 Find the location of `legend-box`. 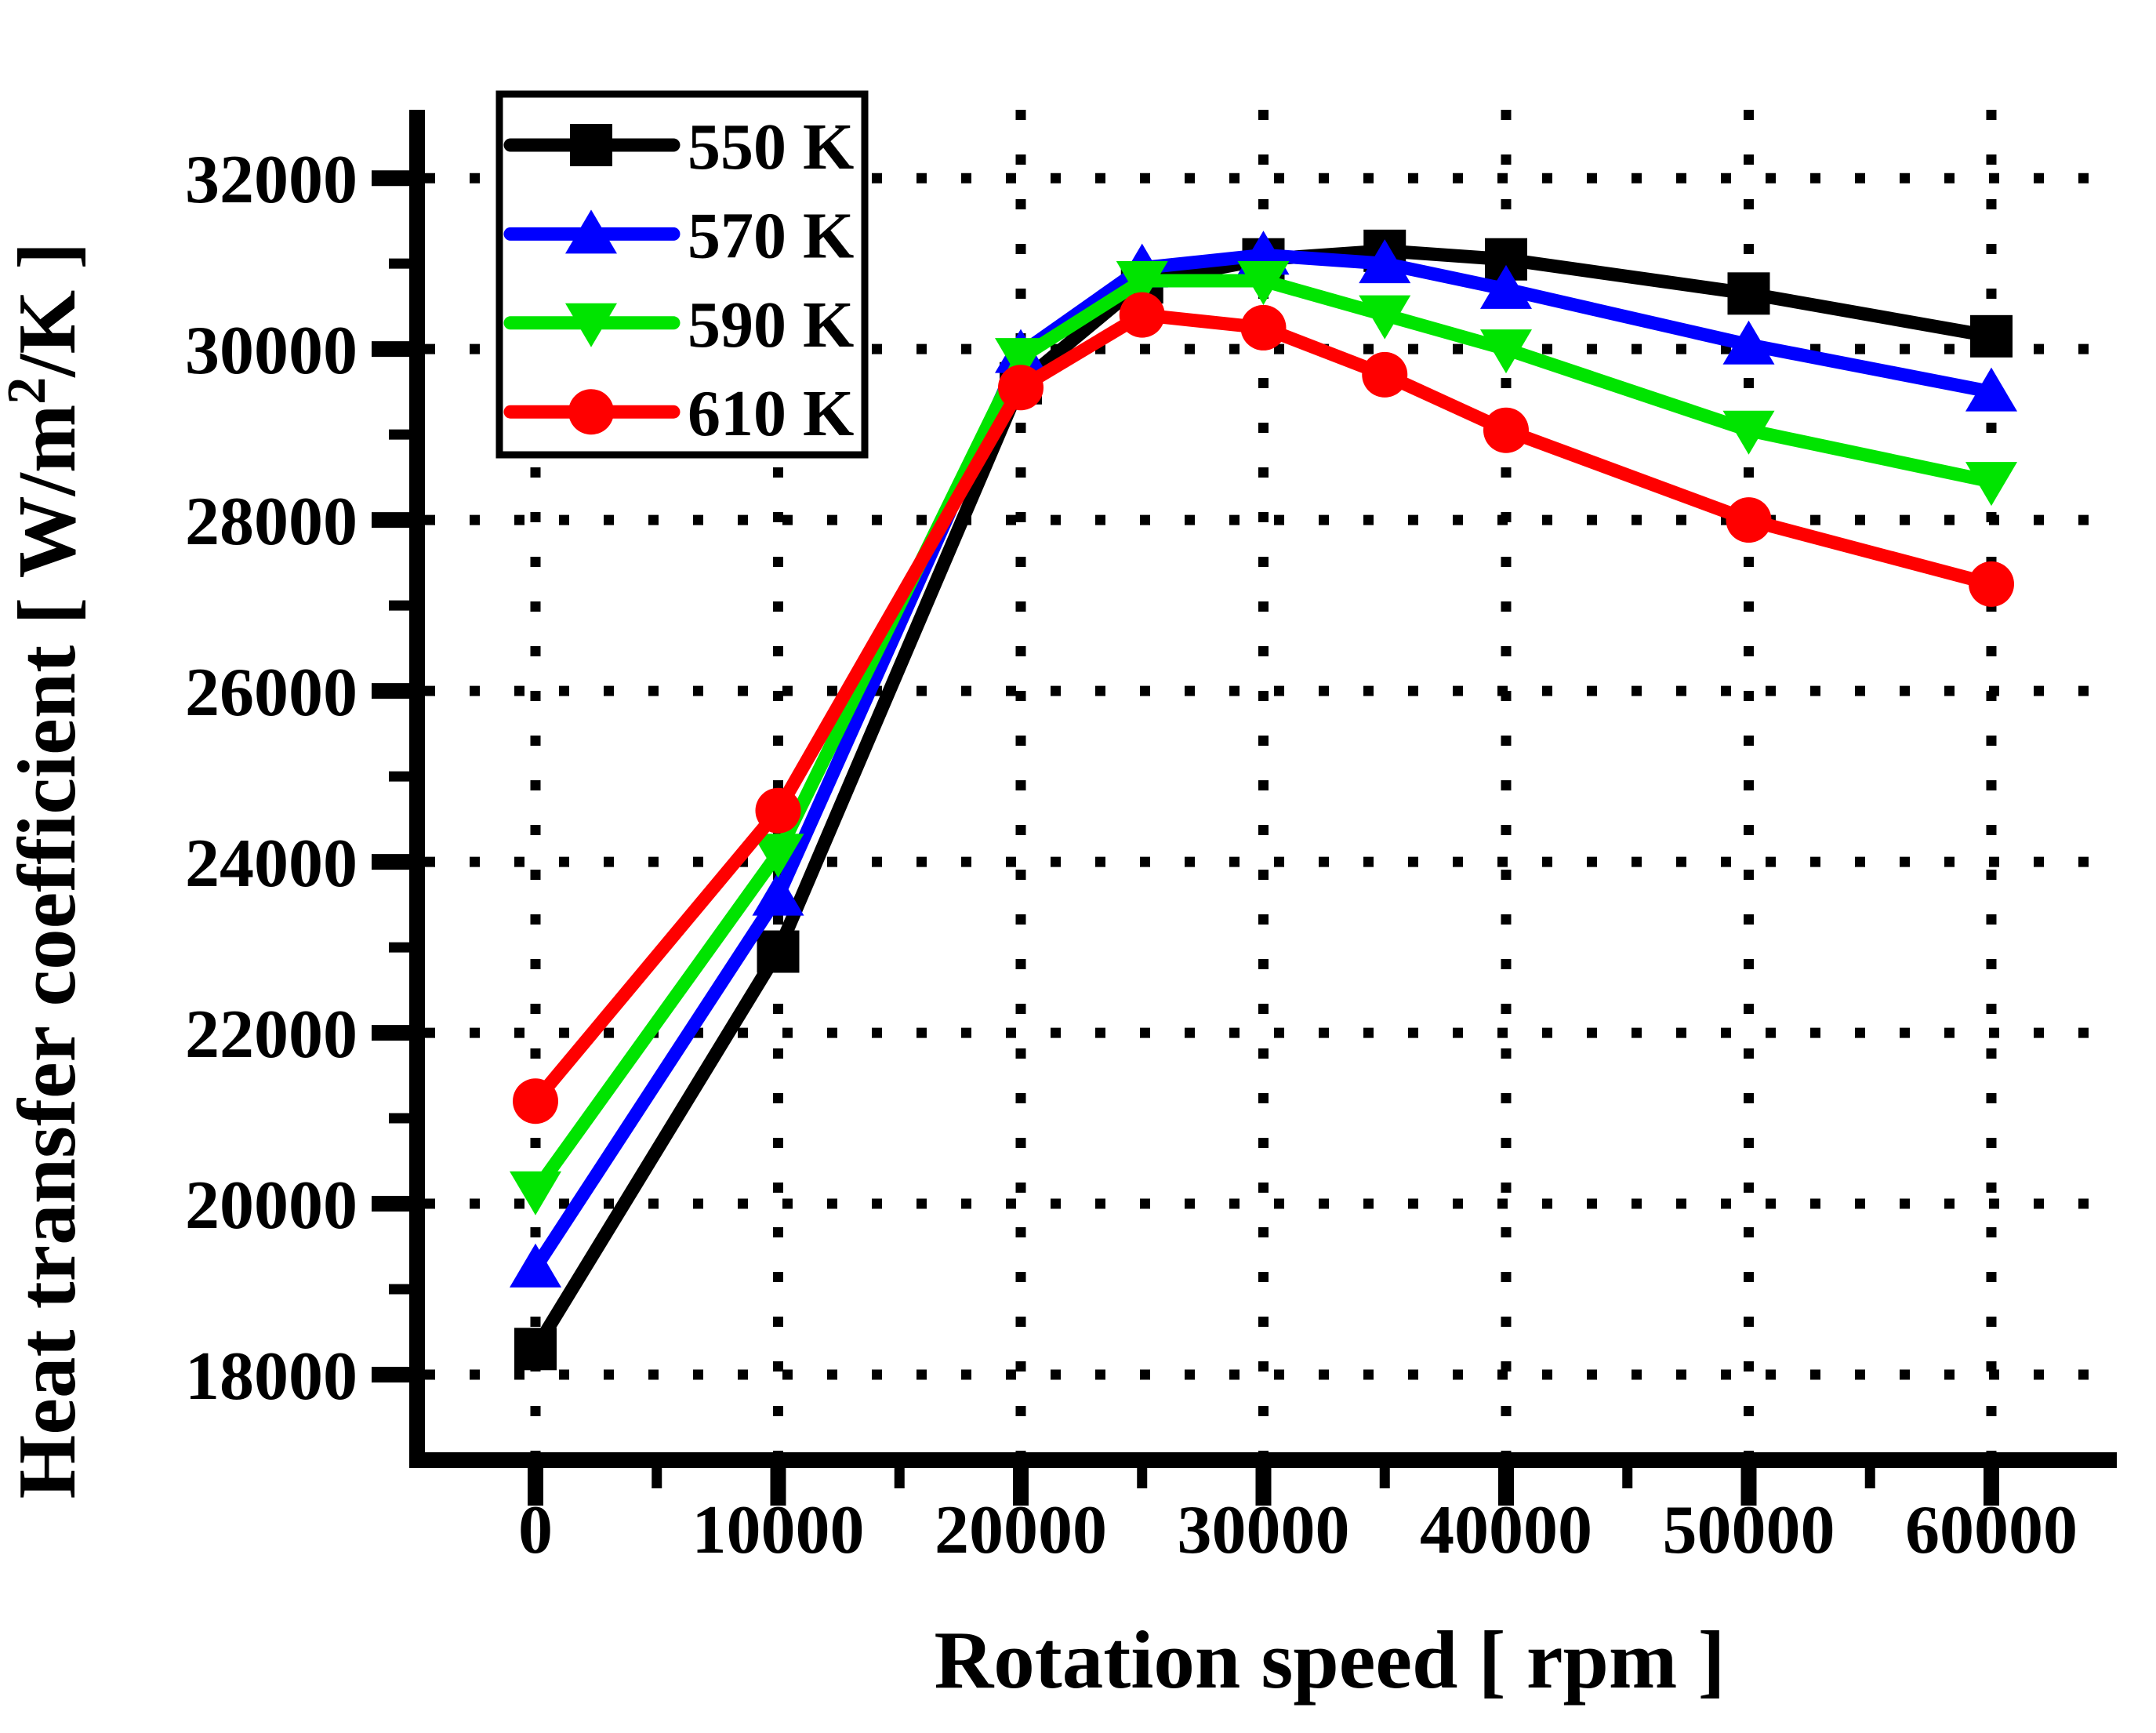

legend-box is located at coordinates (682, 274).